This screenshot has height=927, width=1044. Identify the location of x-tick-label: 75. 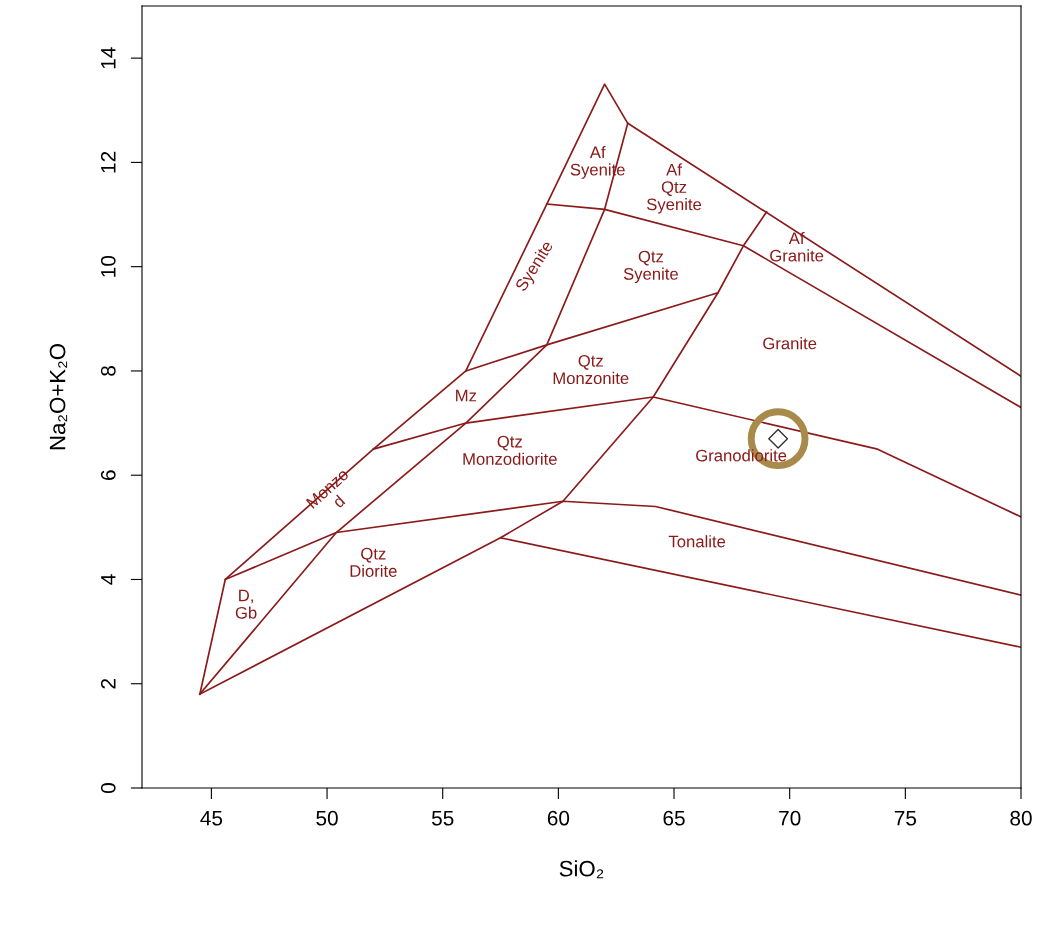
(905, 818).